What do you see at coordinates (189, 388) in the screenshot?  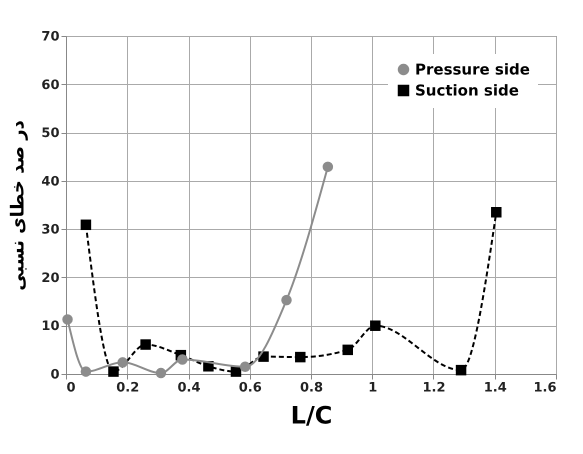 I see `x-tick-label: 0.4` at bounding box center [189, 388].